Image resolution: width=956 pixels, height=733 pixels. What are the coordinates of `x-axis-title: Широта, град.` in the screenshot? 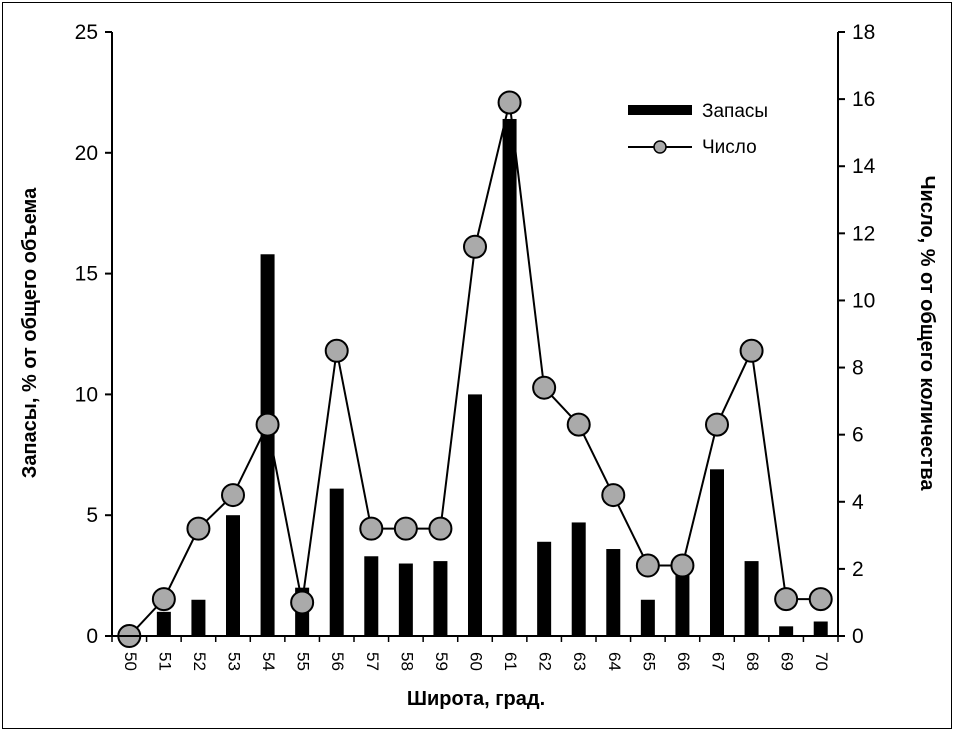 It's located at (476, 699).